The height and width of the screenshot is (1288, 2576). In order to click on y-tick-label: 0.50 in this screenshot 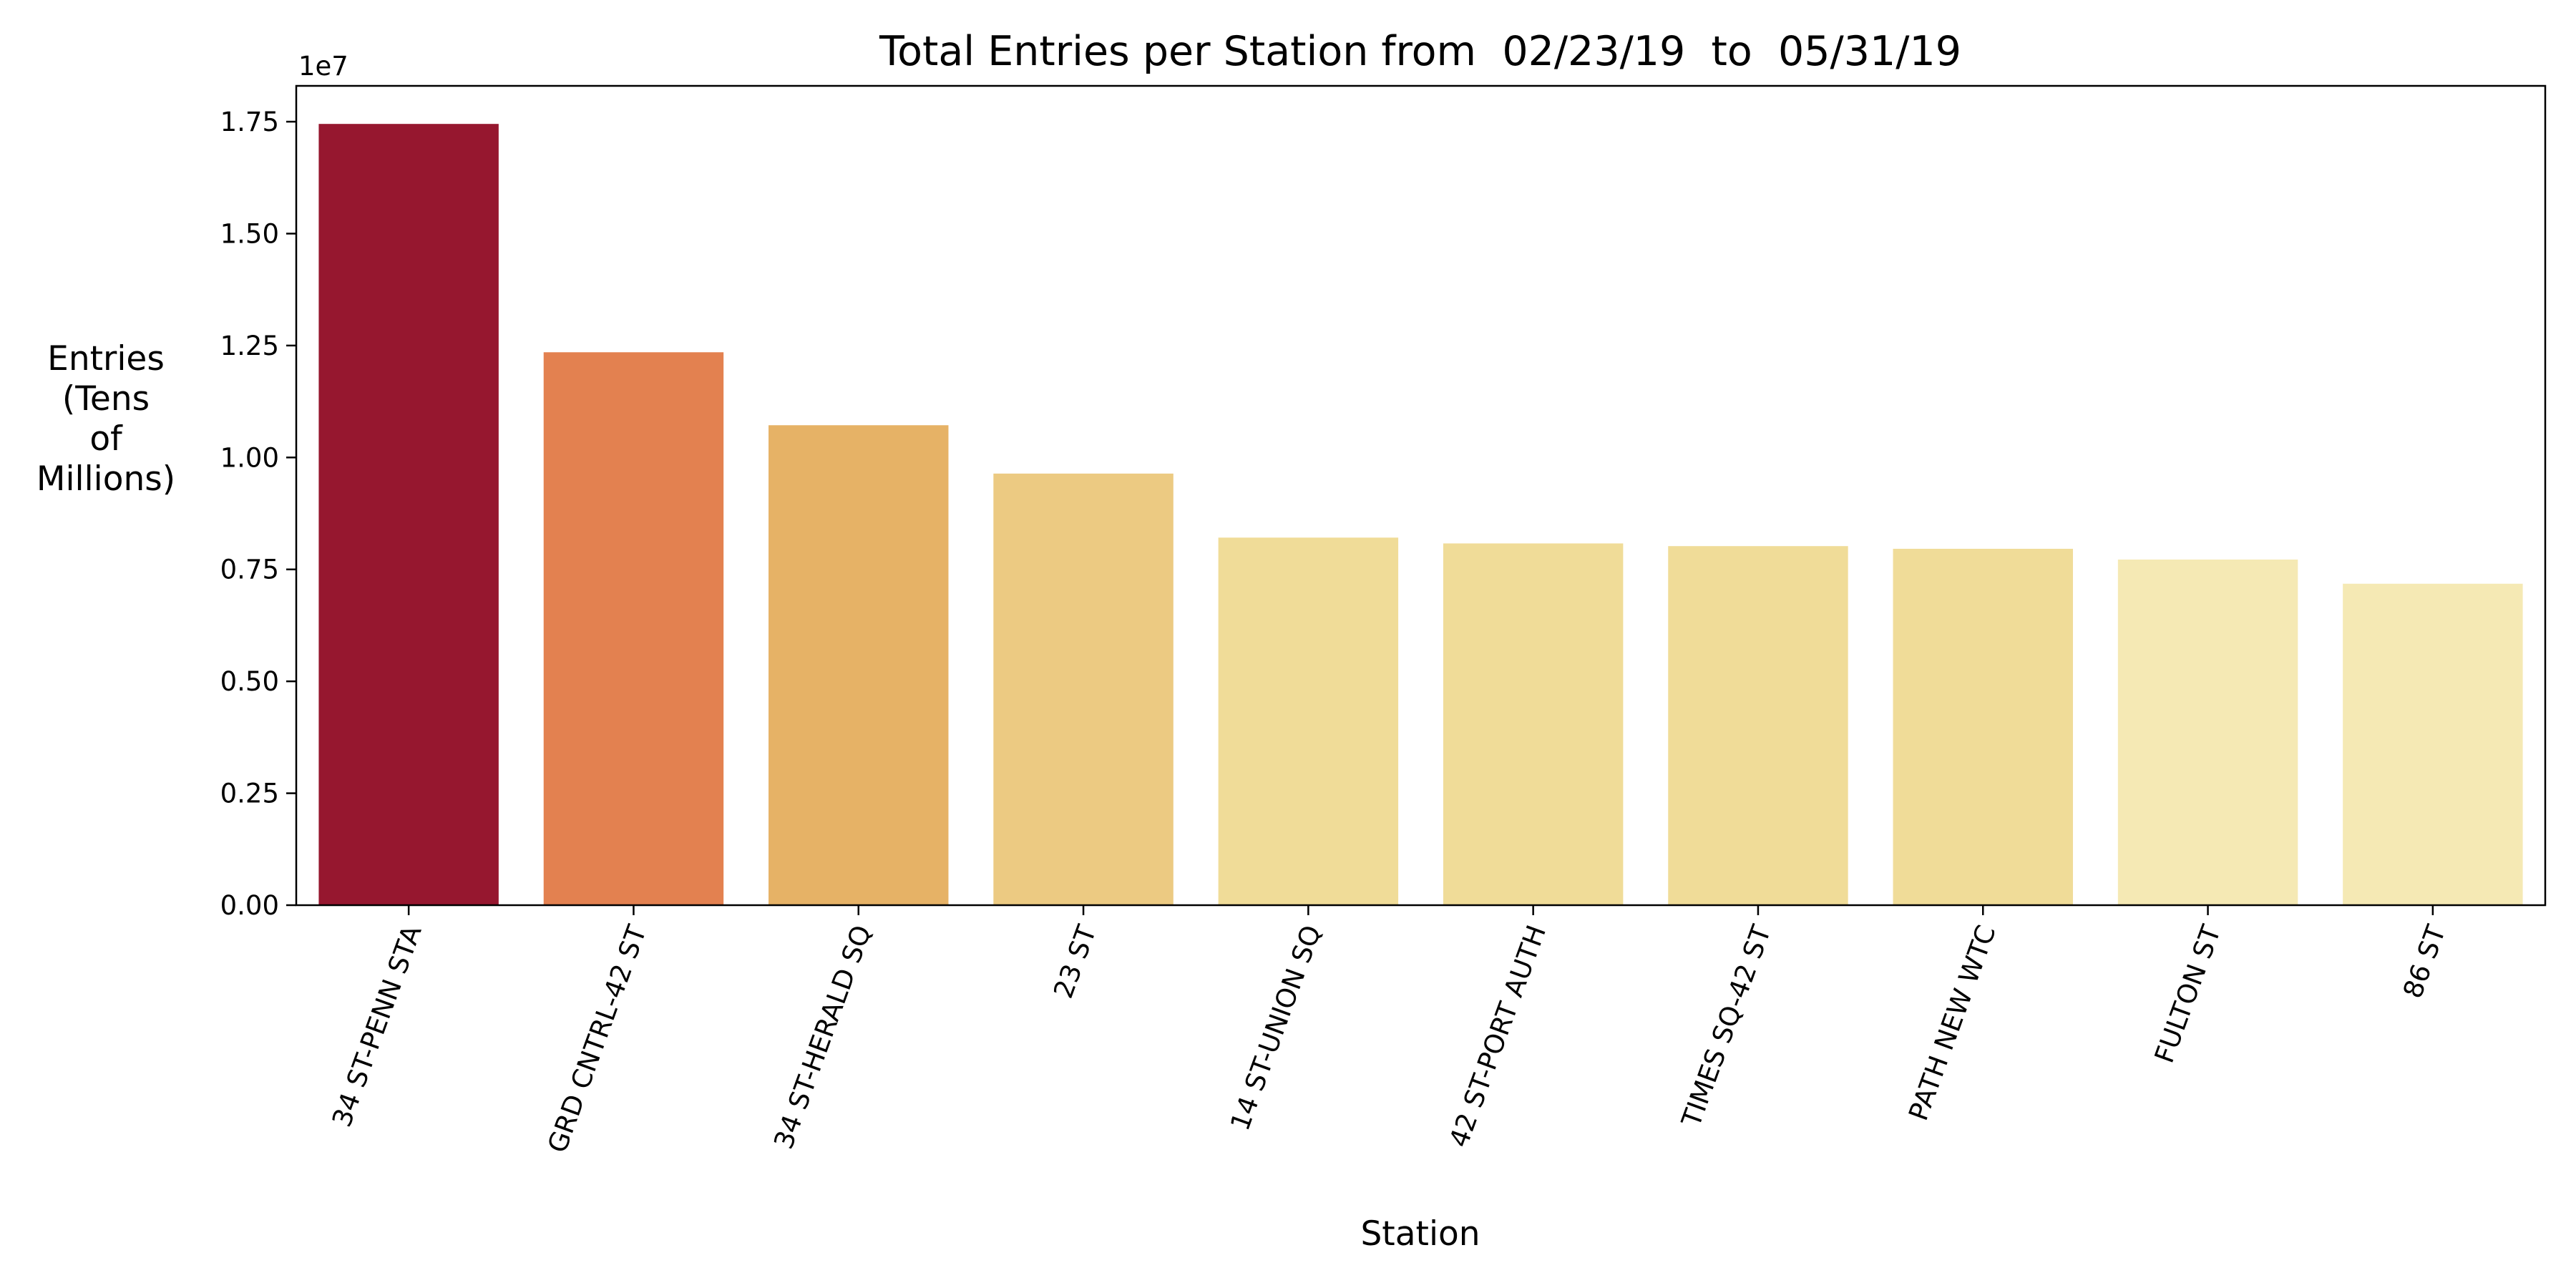, I will do `click(249, 681)`.